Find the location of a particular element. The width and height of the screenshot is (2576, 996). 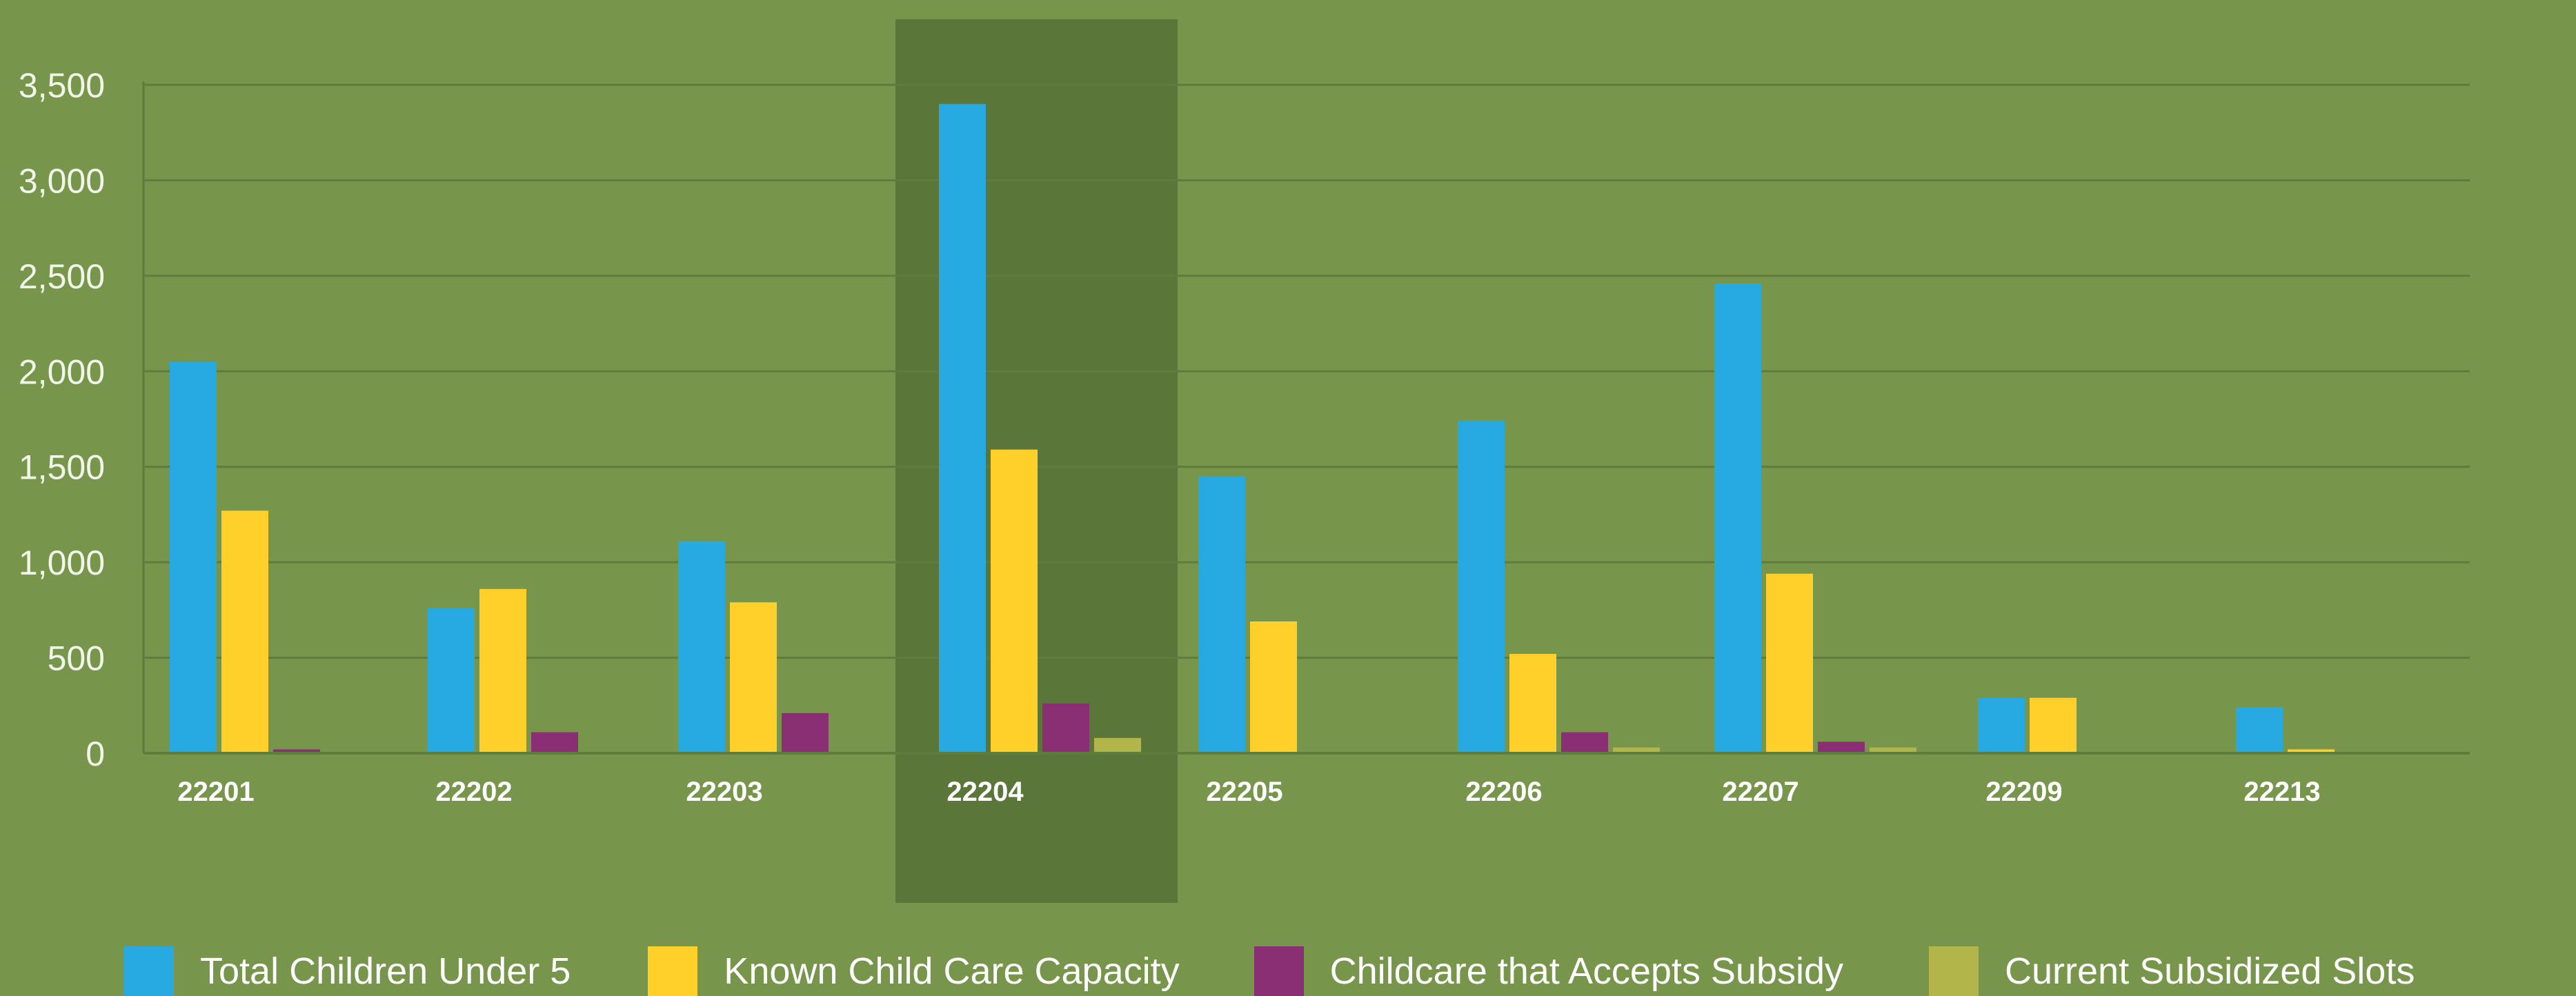

legend-label: Childcare that Accepts Subsidy is located at coordinates (1586, 971).